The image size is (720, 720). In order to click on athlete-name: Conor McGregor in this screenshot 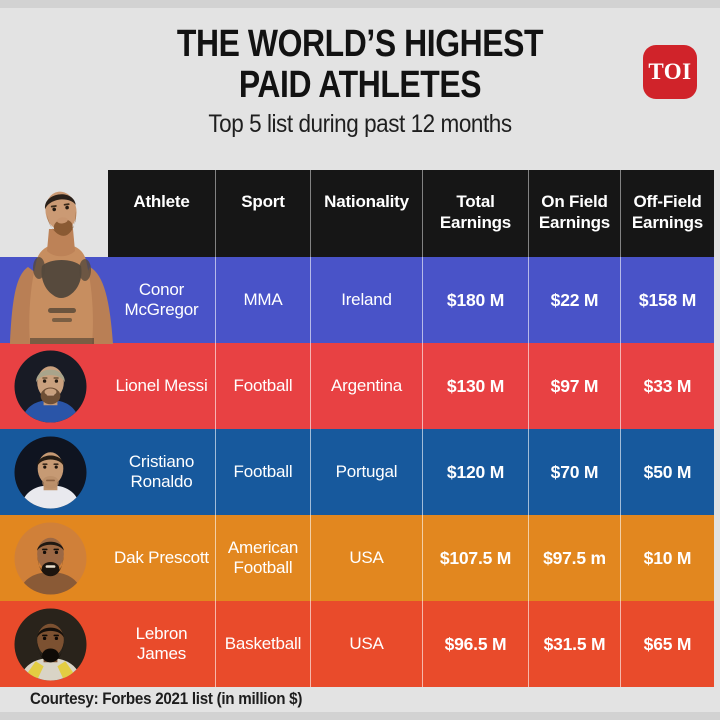, I will do `click(161, 299)`.